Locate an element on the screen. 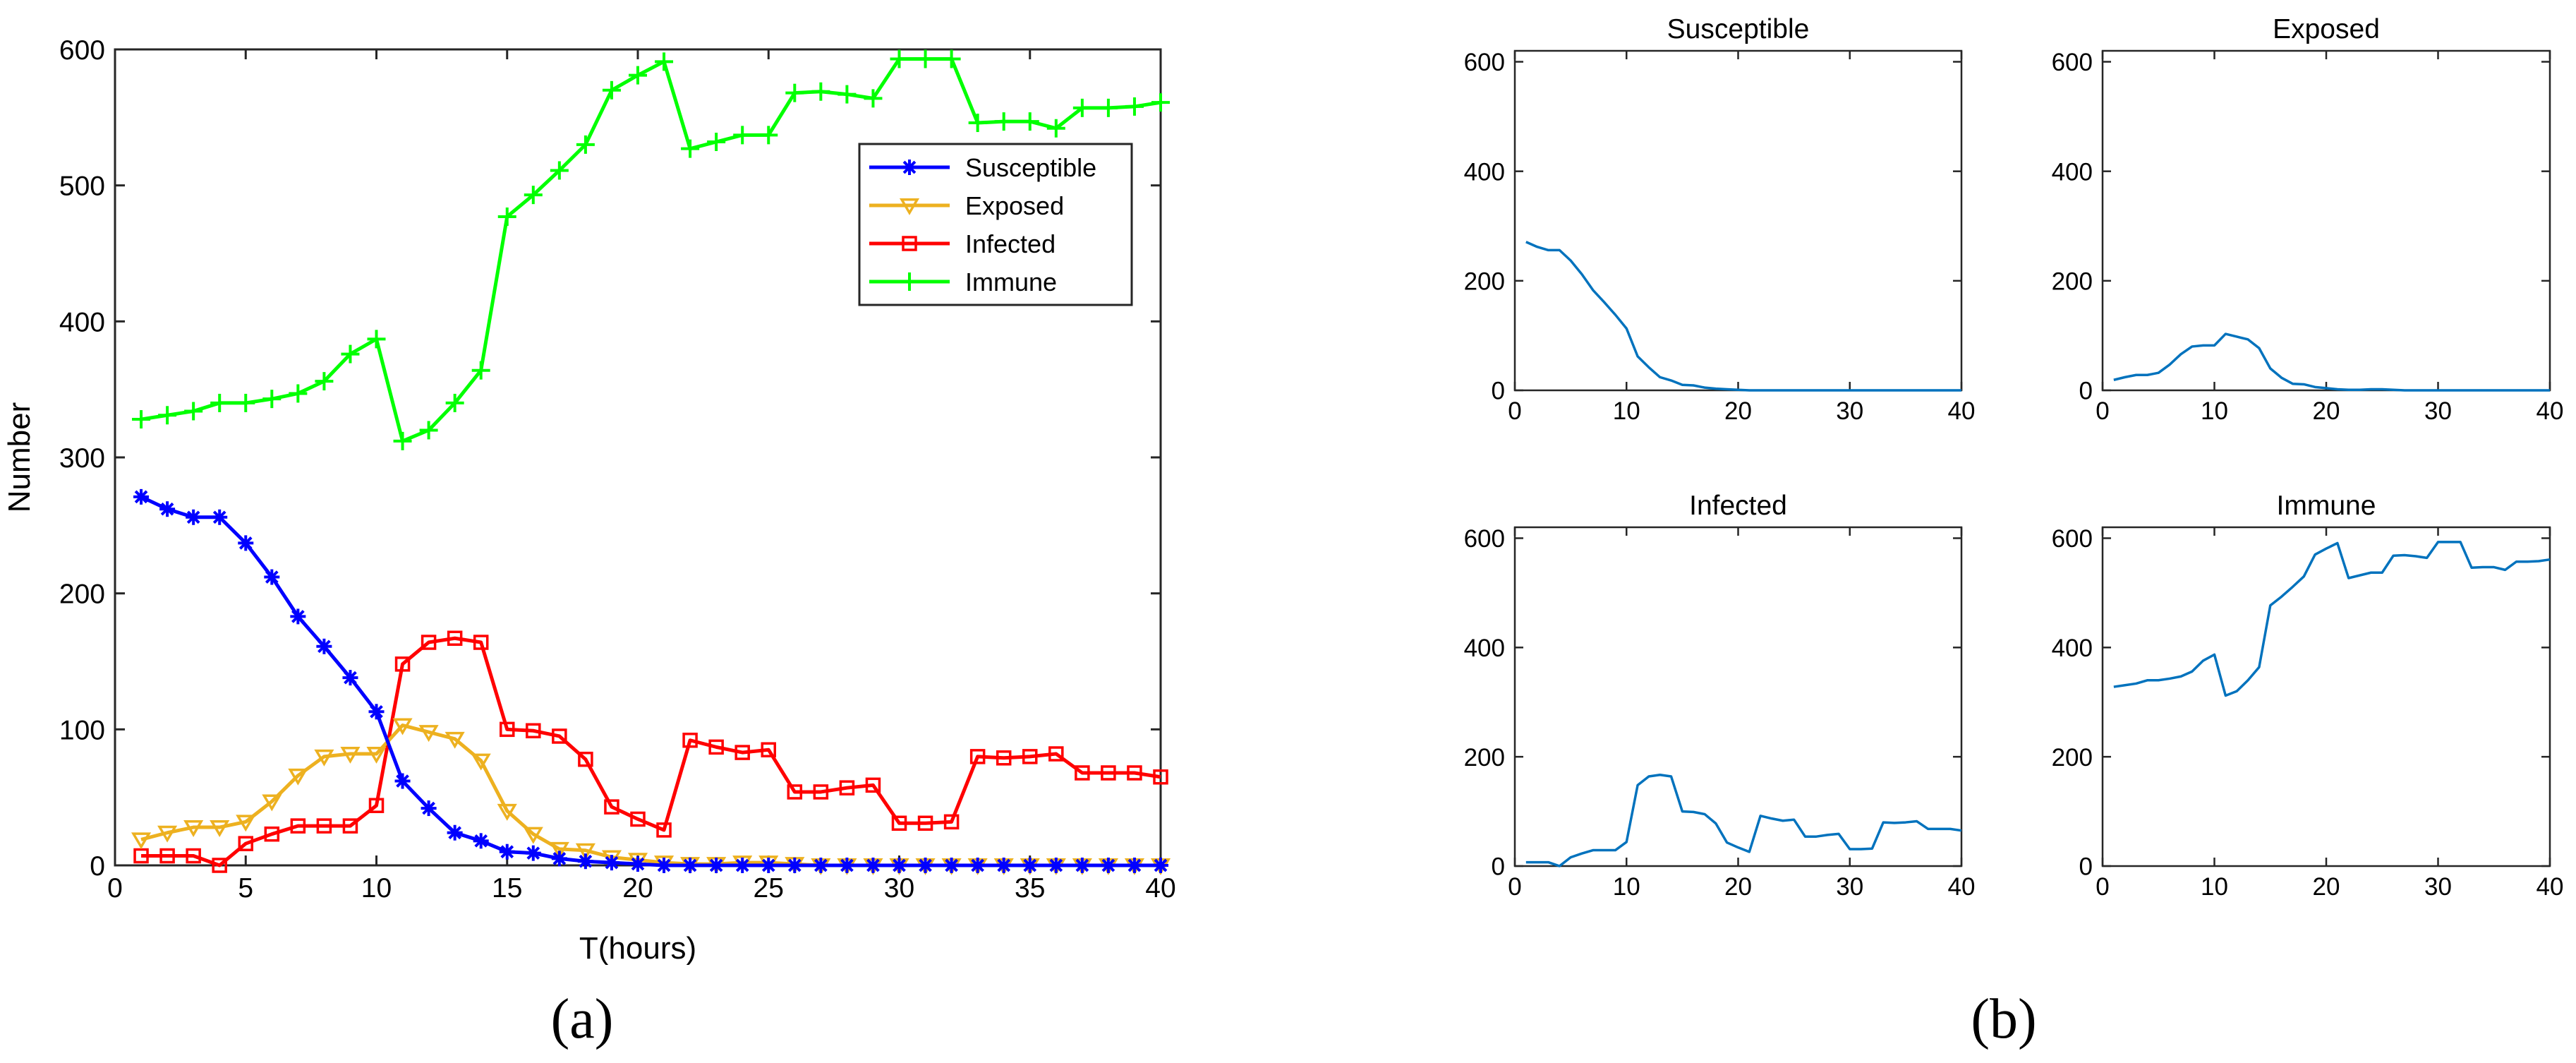 The height and width of the screenshot is (1063, 2576). x-tick-label: 40 is located at coordinates (1962, 887).